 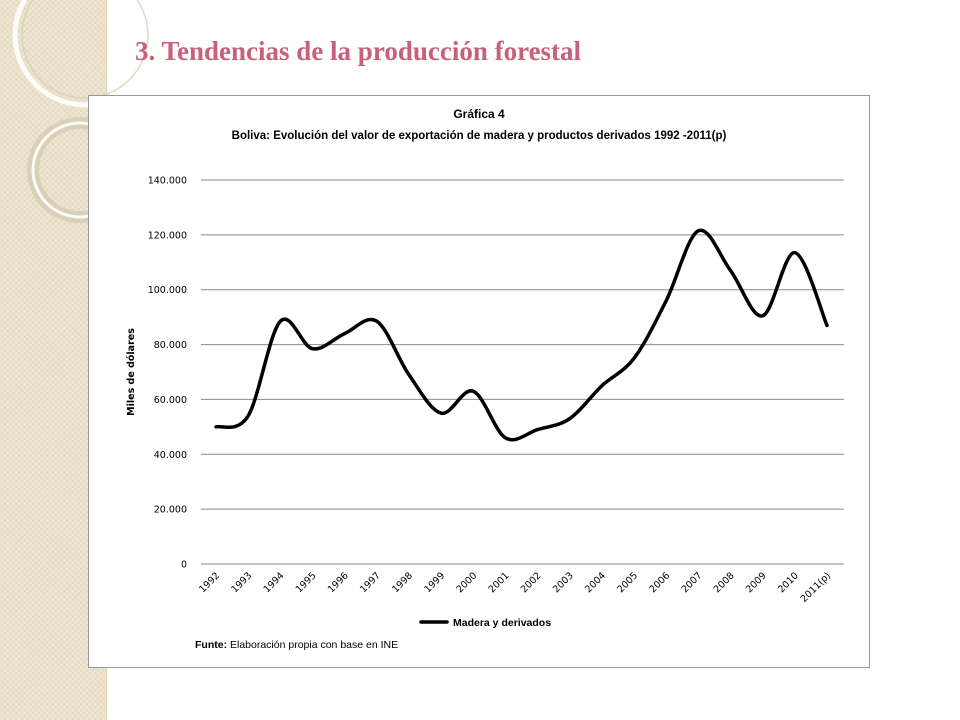 What do you see at coordinates (659, 582) in the screenshot?
I see `x-tick-label: 2006` at bounding box center [659, 582].